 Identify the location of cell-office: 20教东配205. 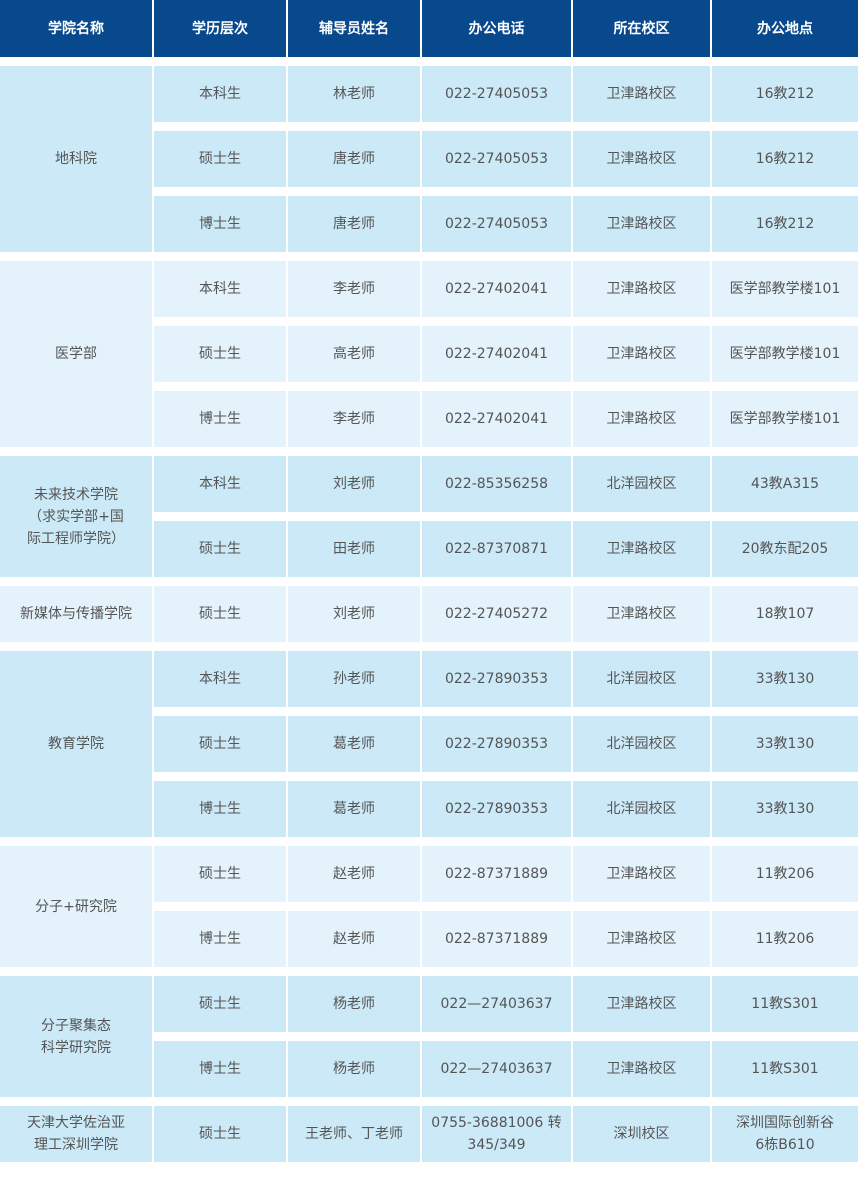
(785, 549).